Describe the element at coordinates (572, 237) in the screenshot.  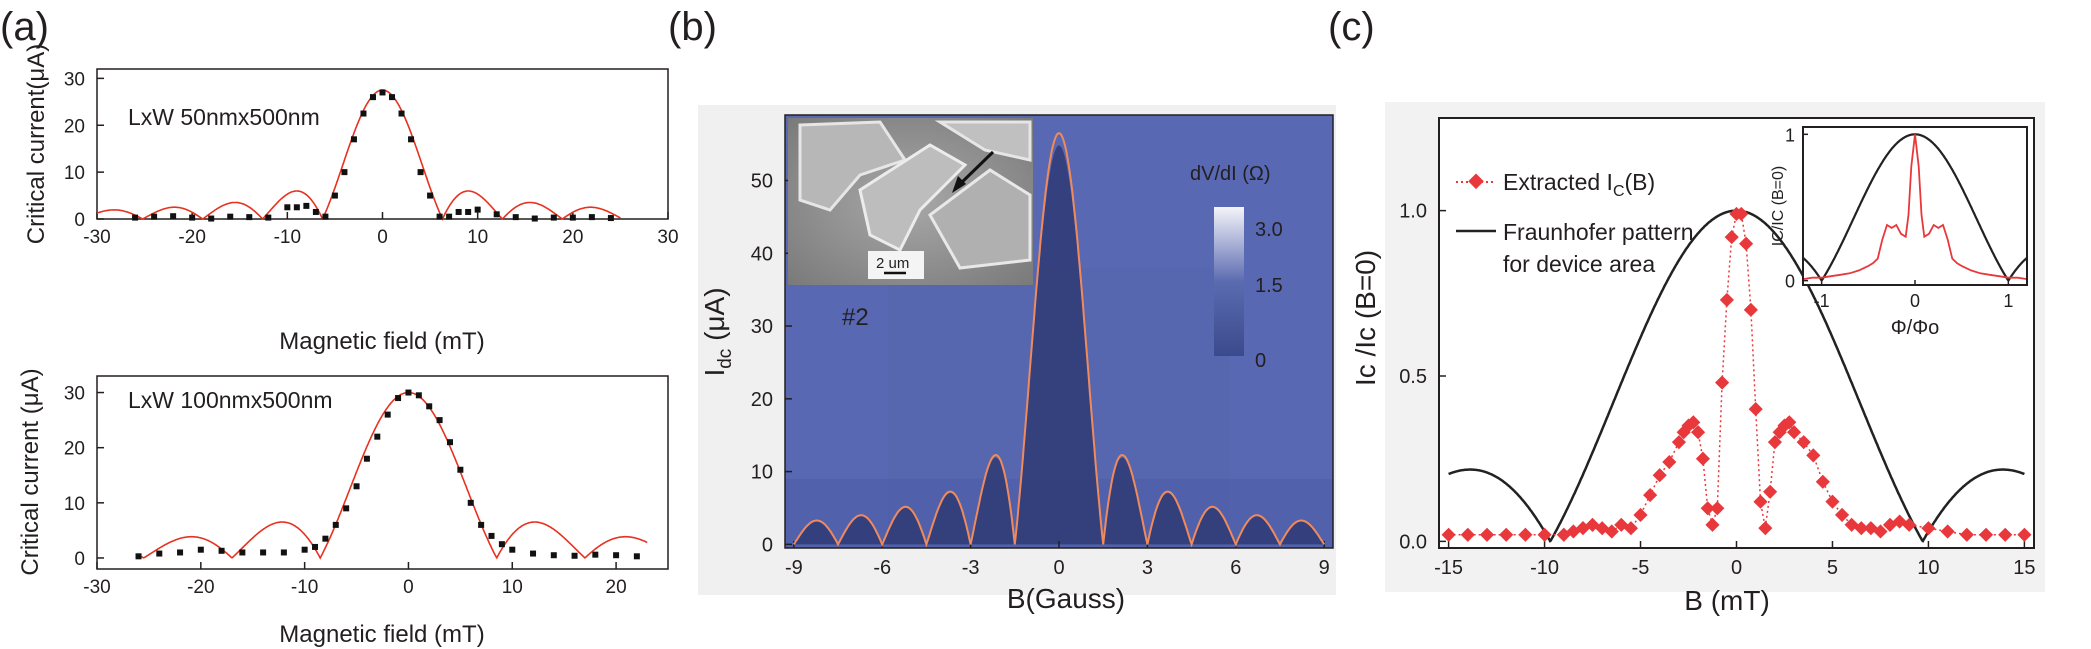
I see `x-tick-label: 20` at that location.